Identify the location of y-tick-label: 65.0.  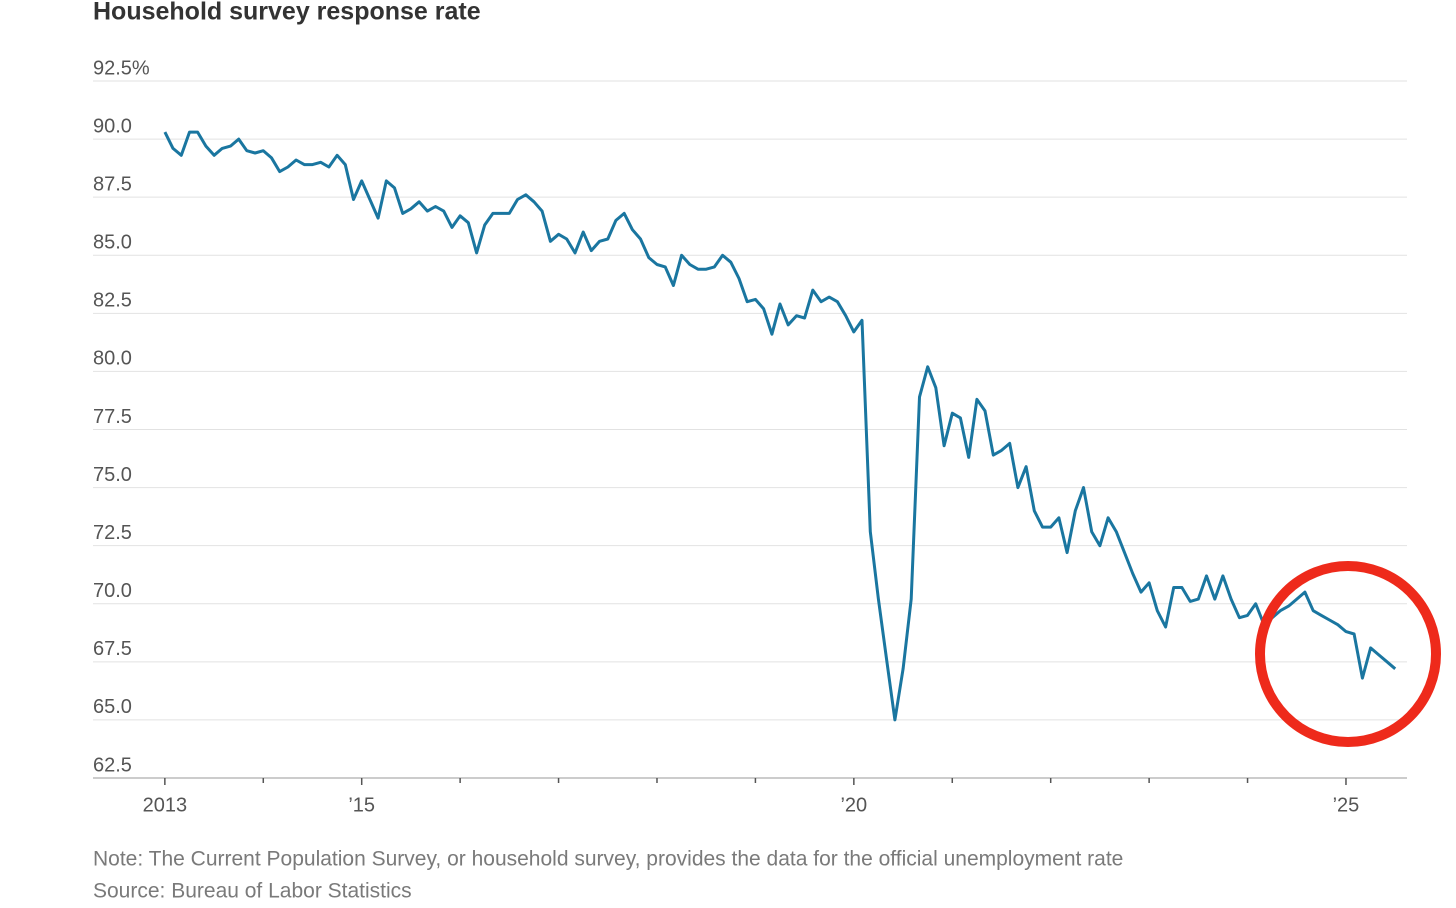
(112, 707).